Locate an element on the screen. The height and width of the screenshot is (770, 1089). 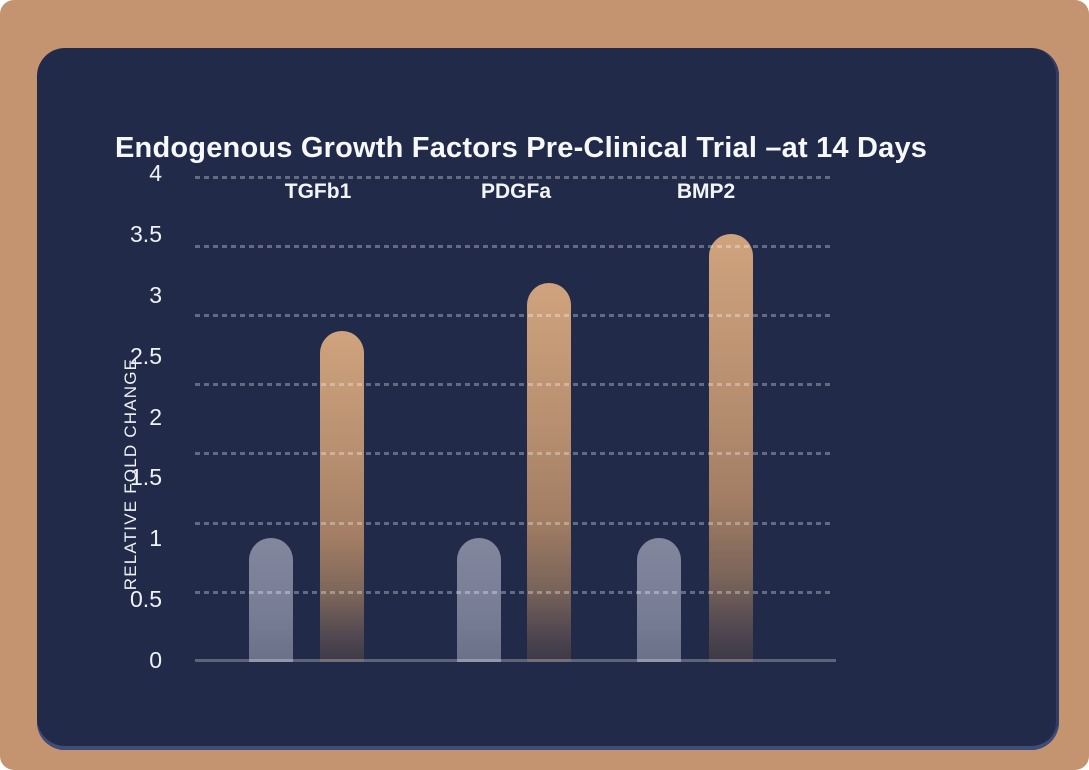
category-label-bmp2: BMP2 is located at coordinates (706, 191).